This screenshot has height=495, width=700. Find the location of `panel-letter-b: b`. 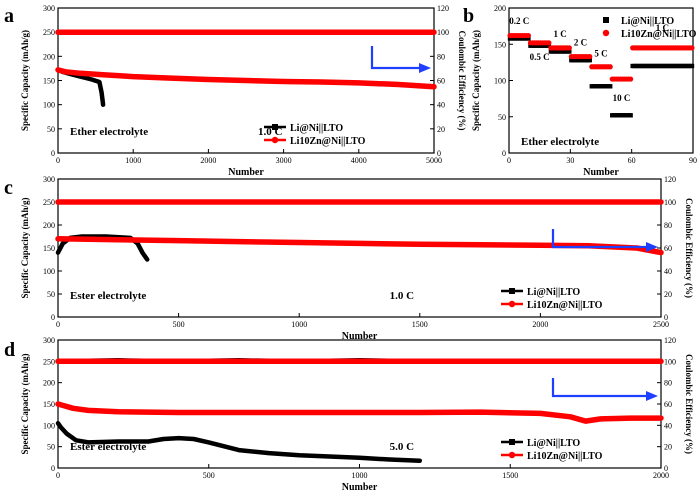

panel-letter-b: b is located at coordinates (468, 16).